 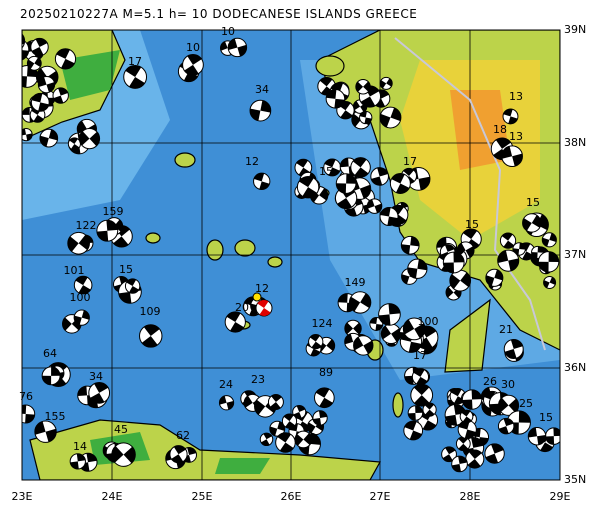 What do you see at coordinates (575, 142) in the screenshot?
I see `latitude-label: 38N` at bounding box center [575, 142].